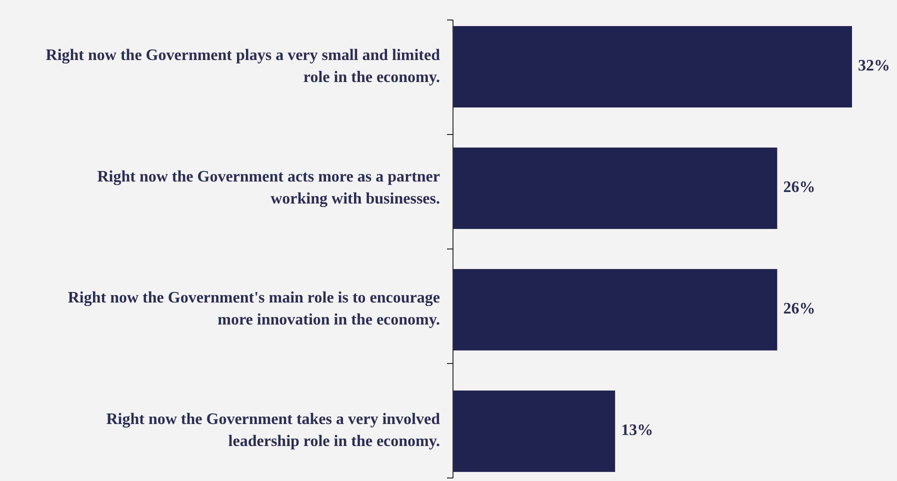 The height and width of the screenshot is (481, 897). I want to click on y-tick-label: Right now the Government's main role is to encourage more innovation in the economy., so click(254, 308).